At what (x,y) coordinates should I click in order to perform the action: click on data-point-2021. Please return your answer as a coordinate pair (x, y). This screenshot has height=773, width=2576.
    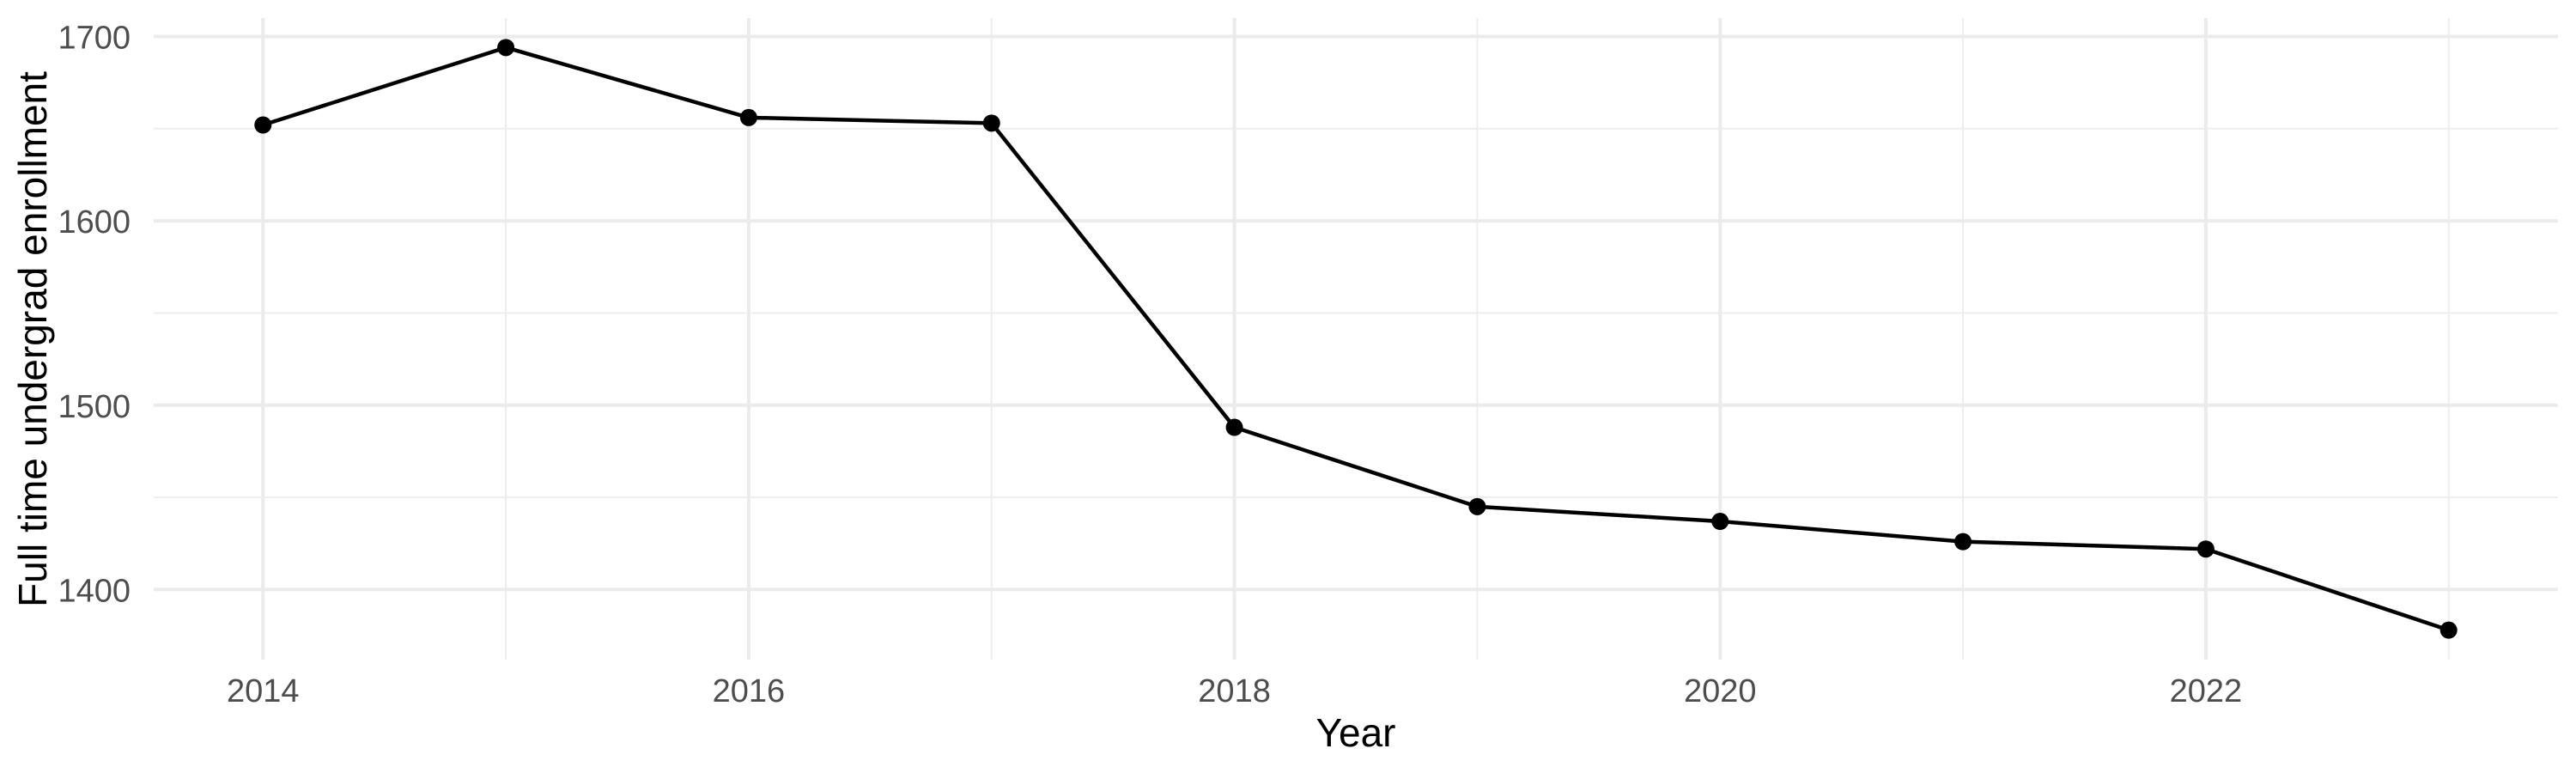
    Looking at the image, I should click on (1963, 542).